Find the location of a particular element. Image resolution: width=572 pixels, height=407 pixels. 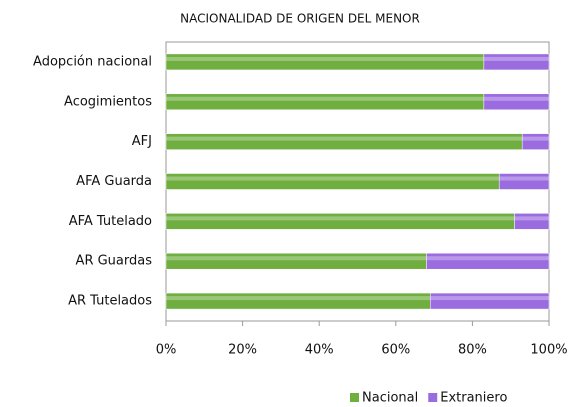

y-tick-label: AFA Guarda is located at coordinates (114, 181).